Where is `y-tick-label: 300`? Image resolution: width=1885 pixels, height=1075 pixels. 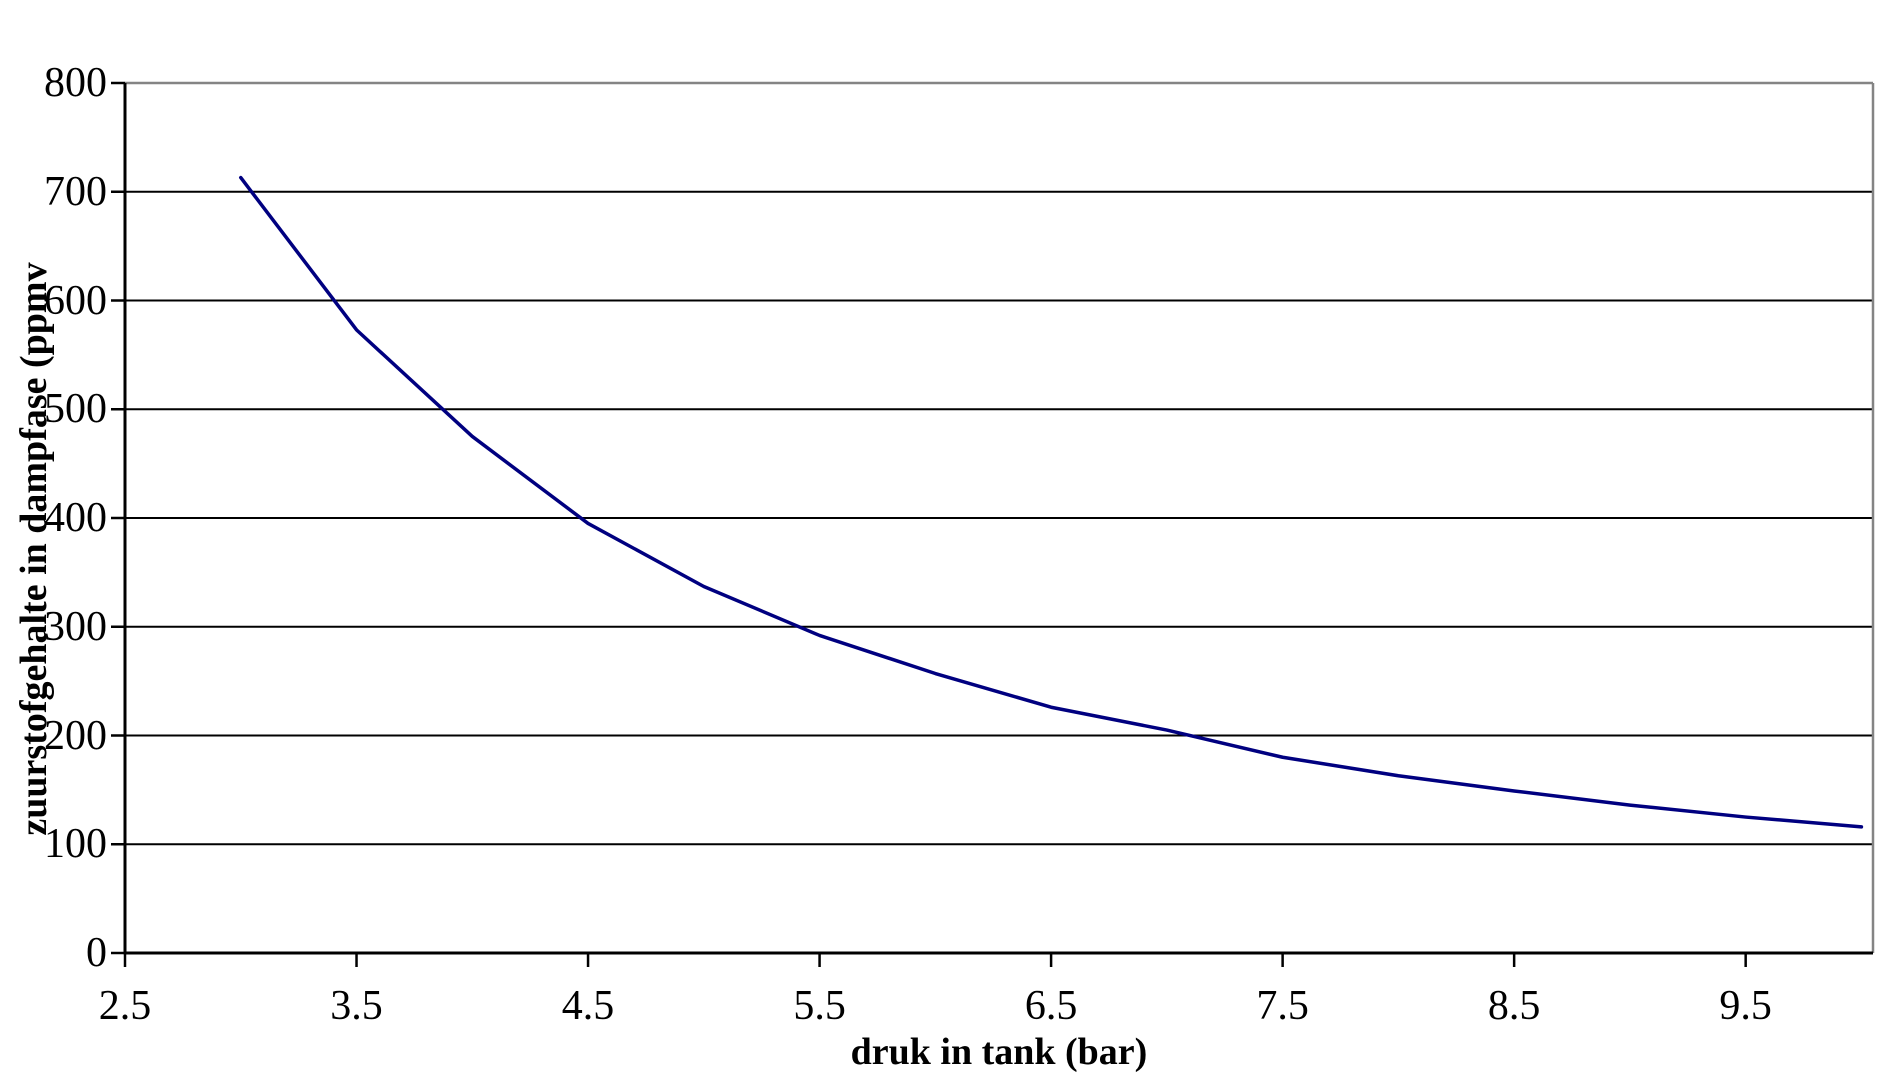
y-tick-label: 300 is located at coordinates (75, 626).